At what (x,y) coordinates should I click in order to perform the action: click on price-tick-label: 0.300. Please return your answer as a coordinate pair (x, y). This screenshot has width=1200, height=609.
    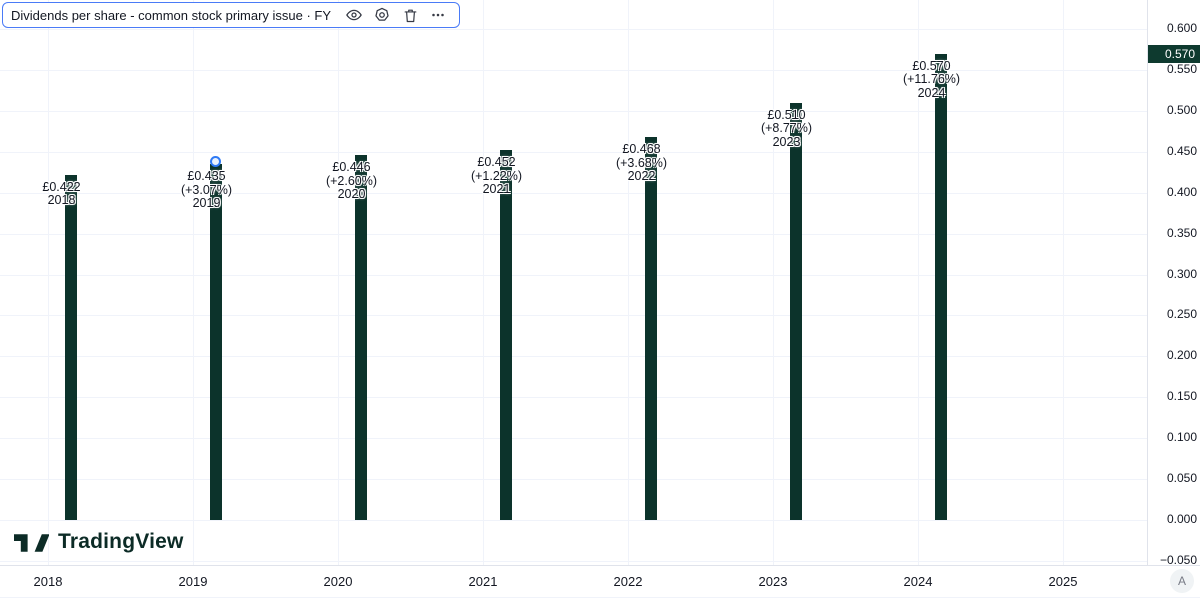
    Looking at the image, I should click on (1181, 273).